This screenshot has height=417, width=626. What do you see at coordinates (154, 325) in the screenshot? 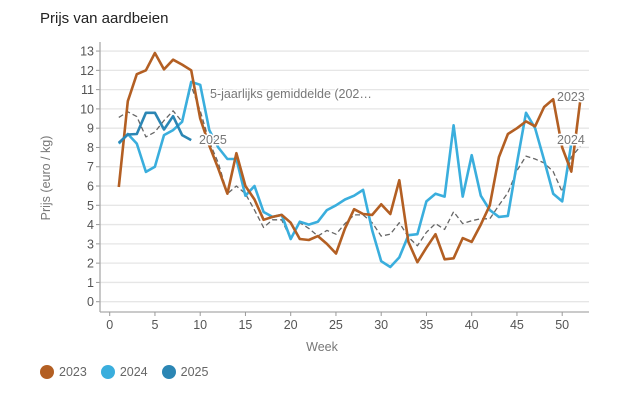
I see `x-tick-label: 5` at bounding box center [154, 325].